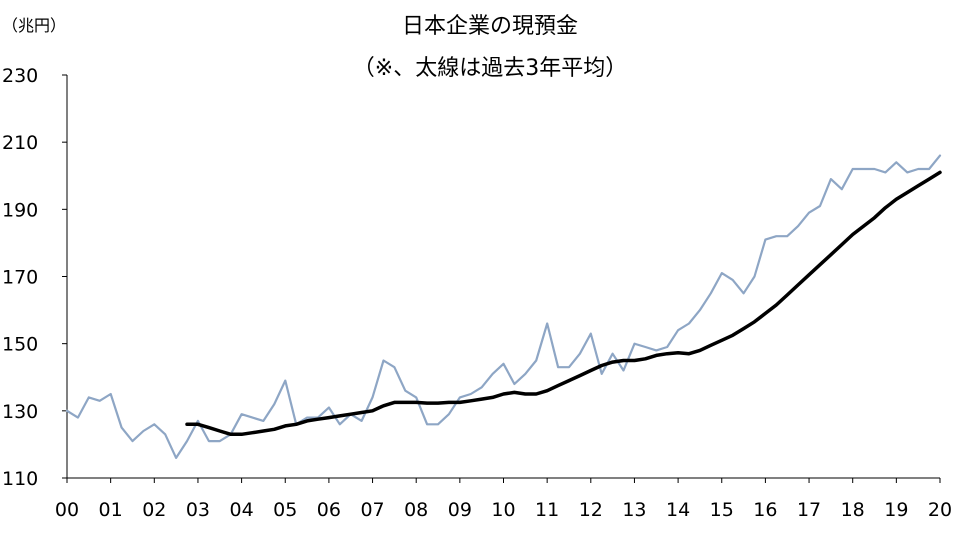  What do you see at coordinates (154, 510) in the screenshot?
I see `x-tick-label: 02` at bounding box center [154, 510].